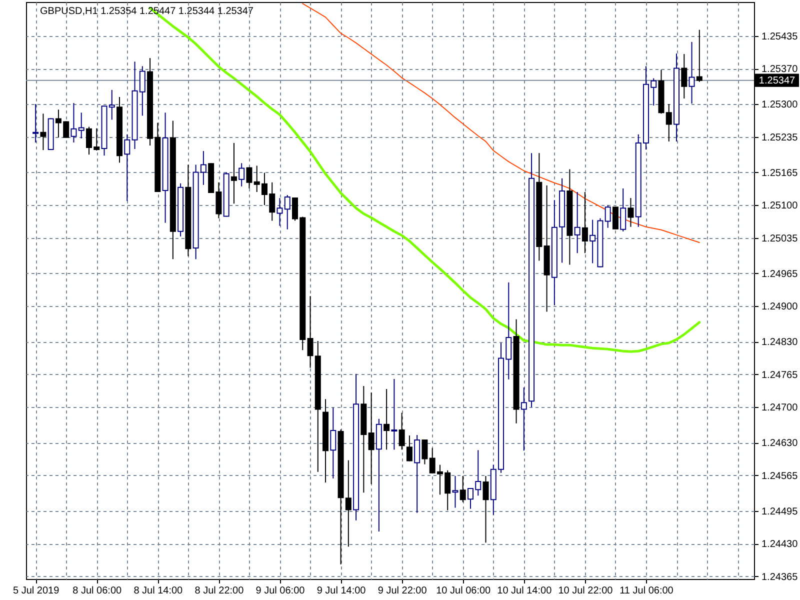  Describe the element at coordinates (647, 591) in the screenshot. I see `x-tick-label: 11 Jul 06:00` at that location.